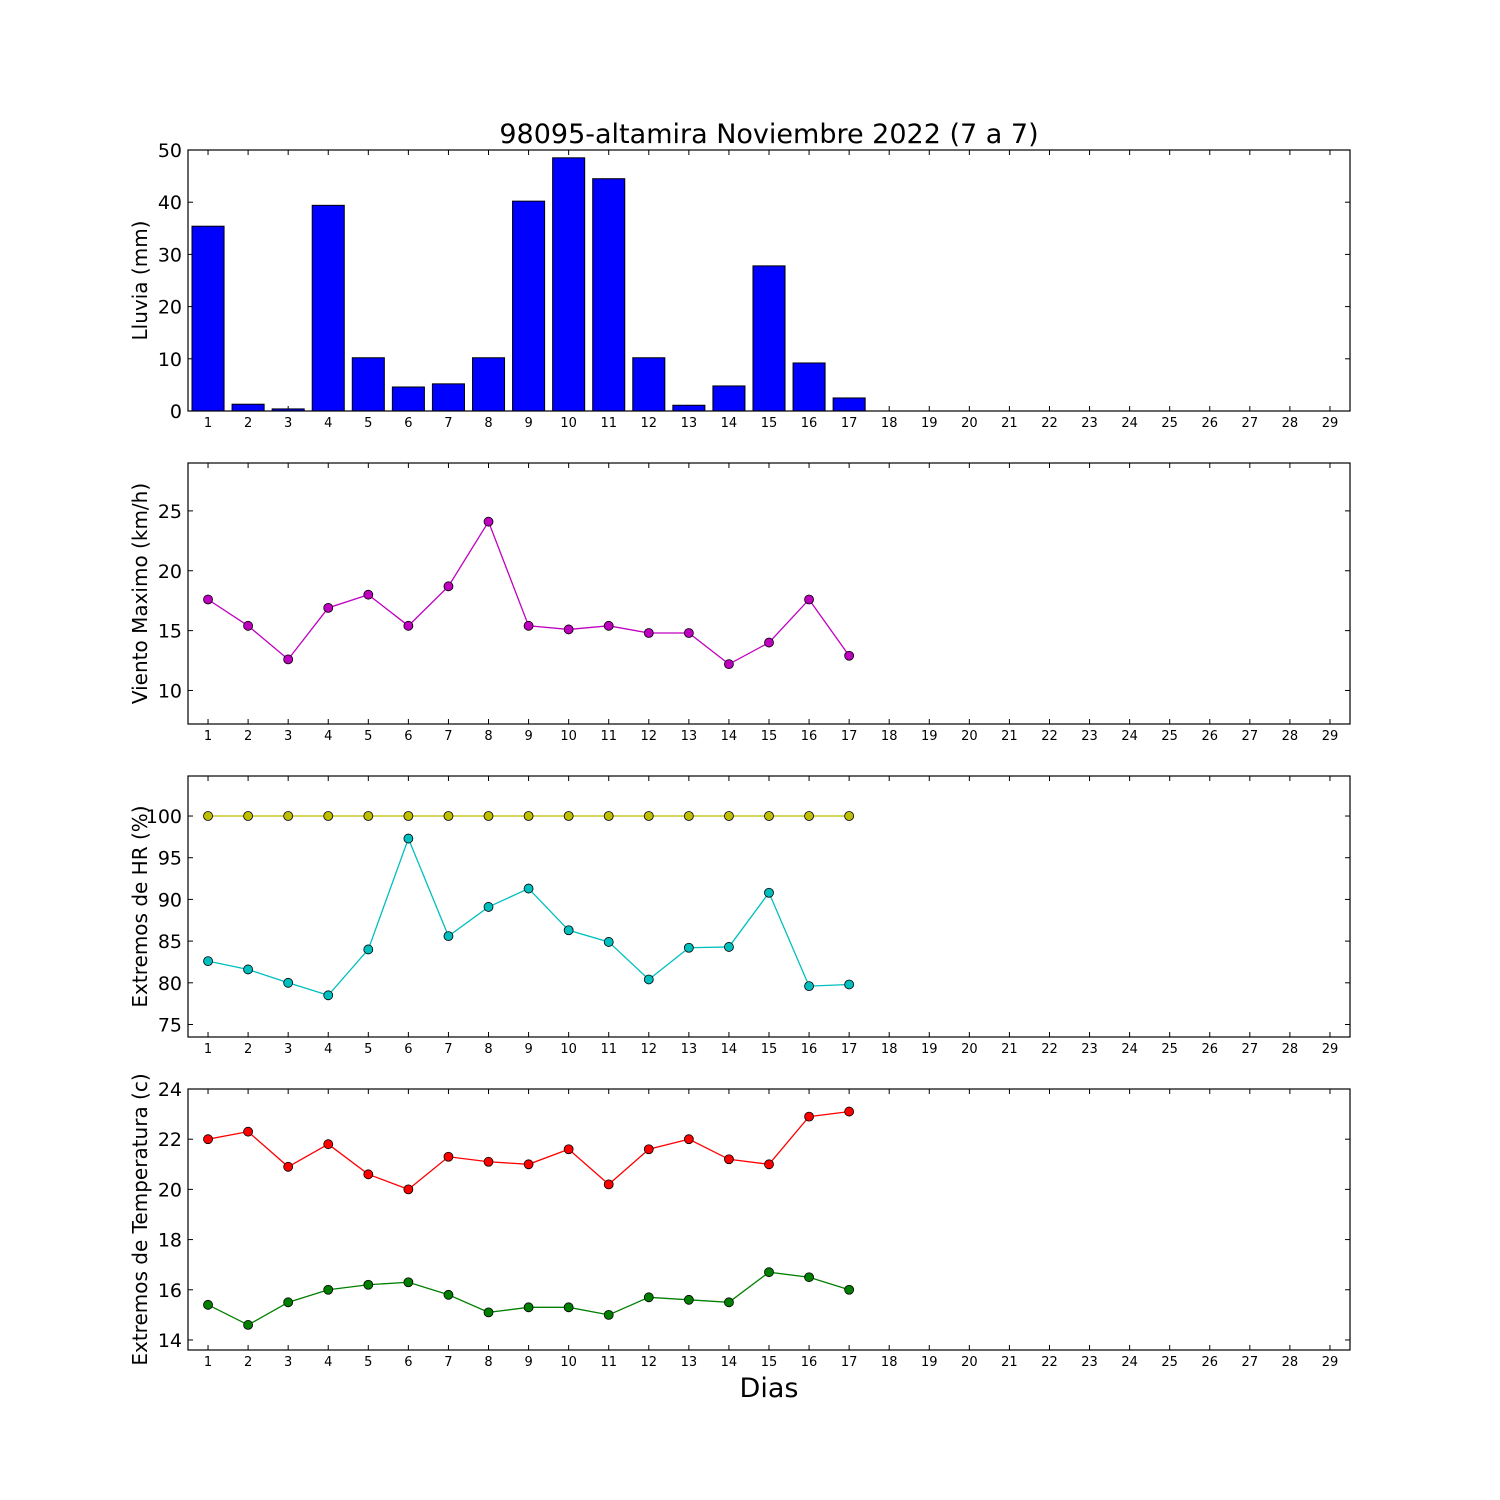 This screenshot has width=1500, height=1500. I want to click on x-tick-label: 15, so click(769, 736).